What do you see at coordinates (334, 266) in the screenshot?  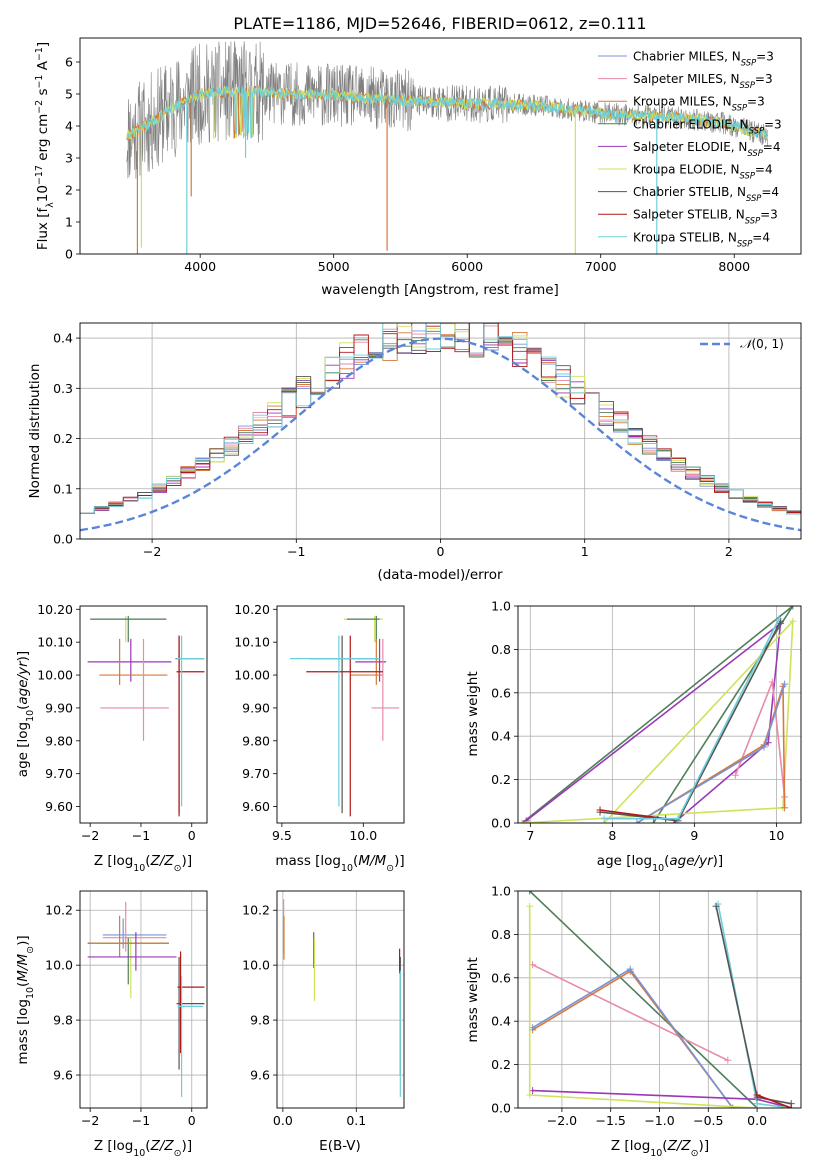 I see `x-tick-label: 5000` at bounding box center [334, 266].